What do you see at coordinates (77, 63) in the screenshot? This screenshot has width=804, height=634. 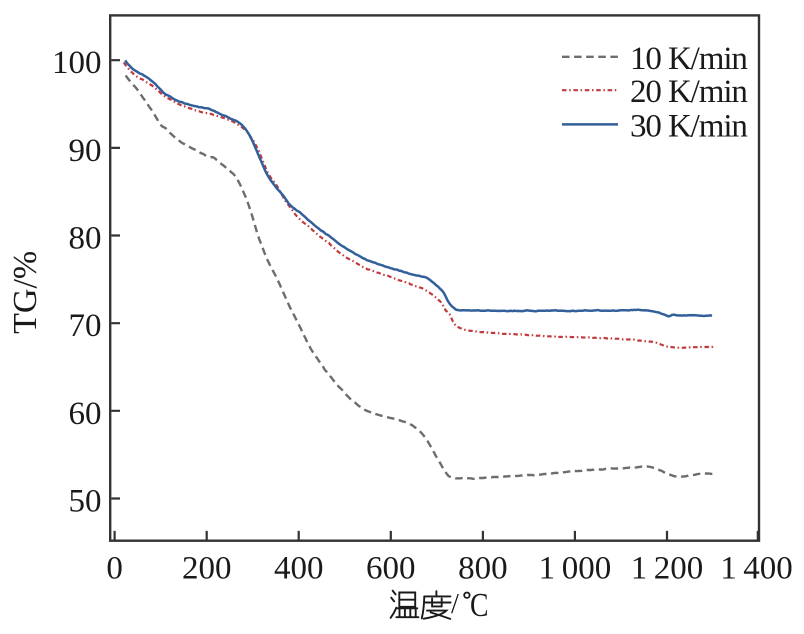 I see `svg-text: 100` at bounding box center [77, 63].